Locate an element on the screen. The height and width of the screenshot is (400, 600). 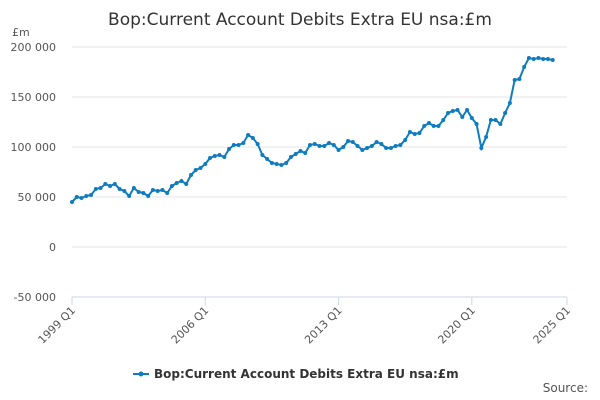
source: Source: is located at coordinates (565, 388).